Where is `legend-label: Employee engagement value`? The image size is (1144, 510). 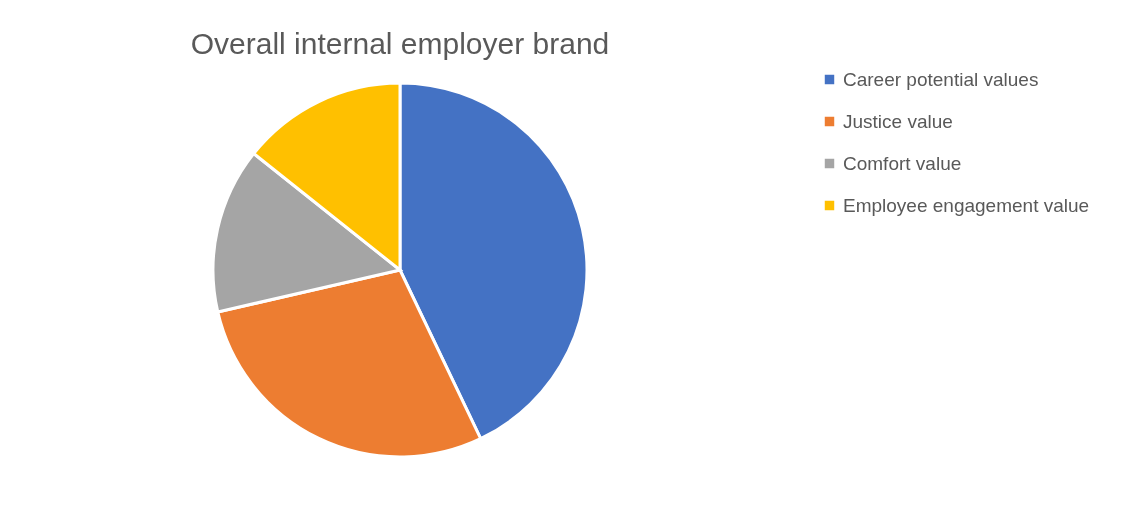 legend-label: Employee engagement value is located at coordinates (966, 205).